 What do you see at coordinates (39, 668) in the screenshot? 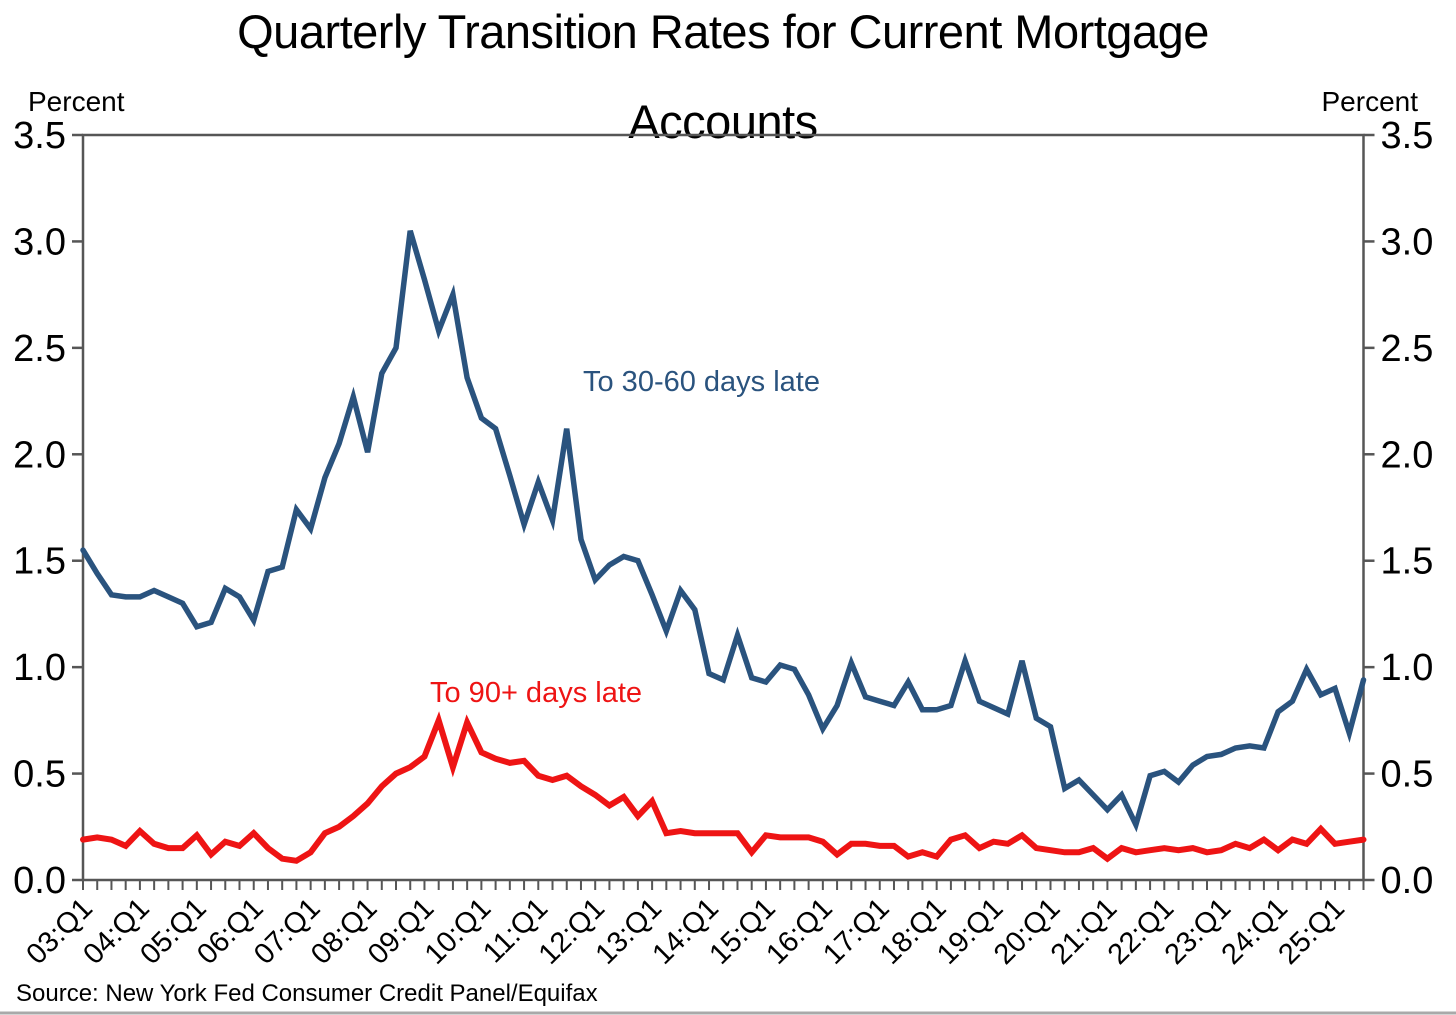
I see `y-axis-label-left: 1.0` at bounding box center [39, 668].